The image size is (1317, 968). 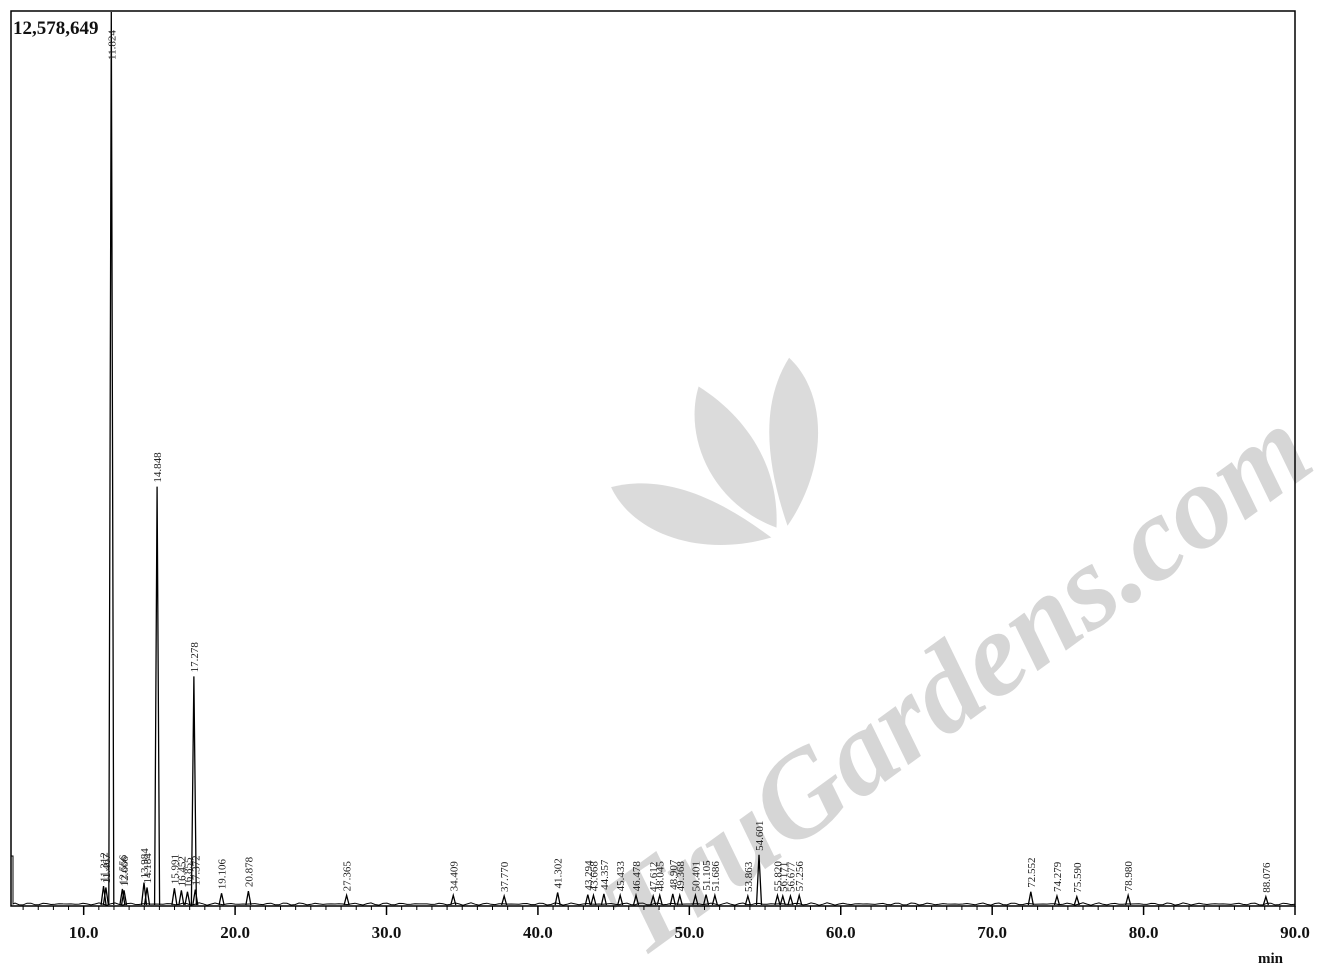 I want to click on peak-label: 43.294, so click(x=589, y=875).